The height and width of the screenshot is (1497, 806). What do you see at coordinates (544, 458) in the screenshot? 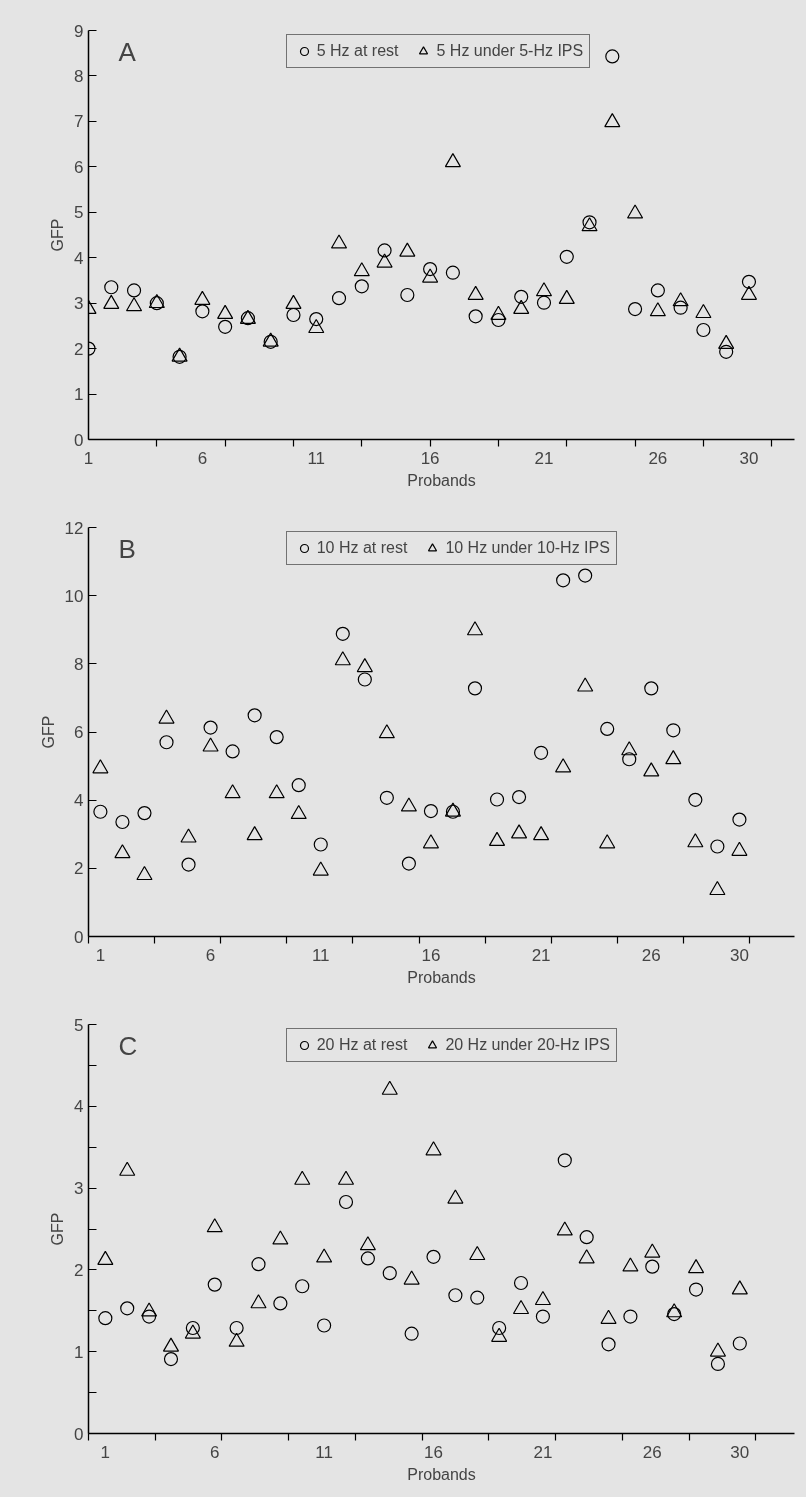
I see `x-tick-label: 21` at bounding box center [544, 458].